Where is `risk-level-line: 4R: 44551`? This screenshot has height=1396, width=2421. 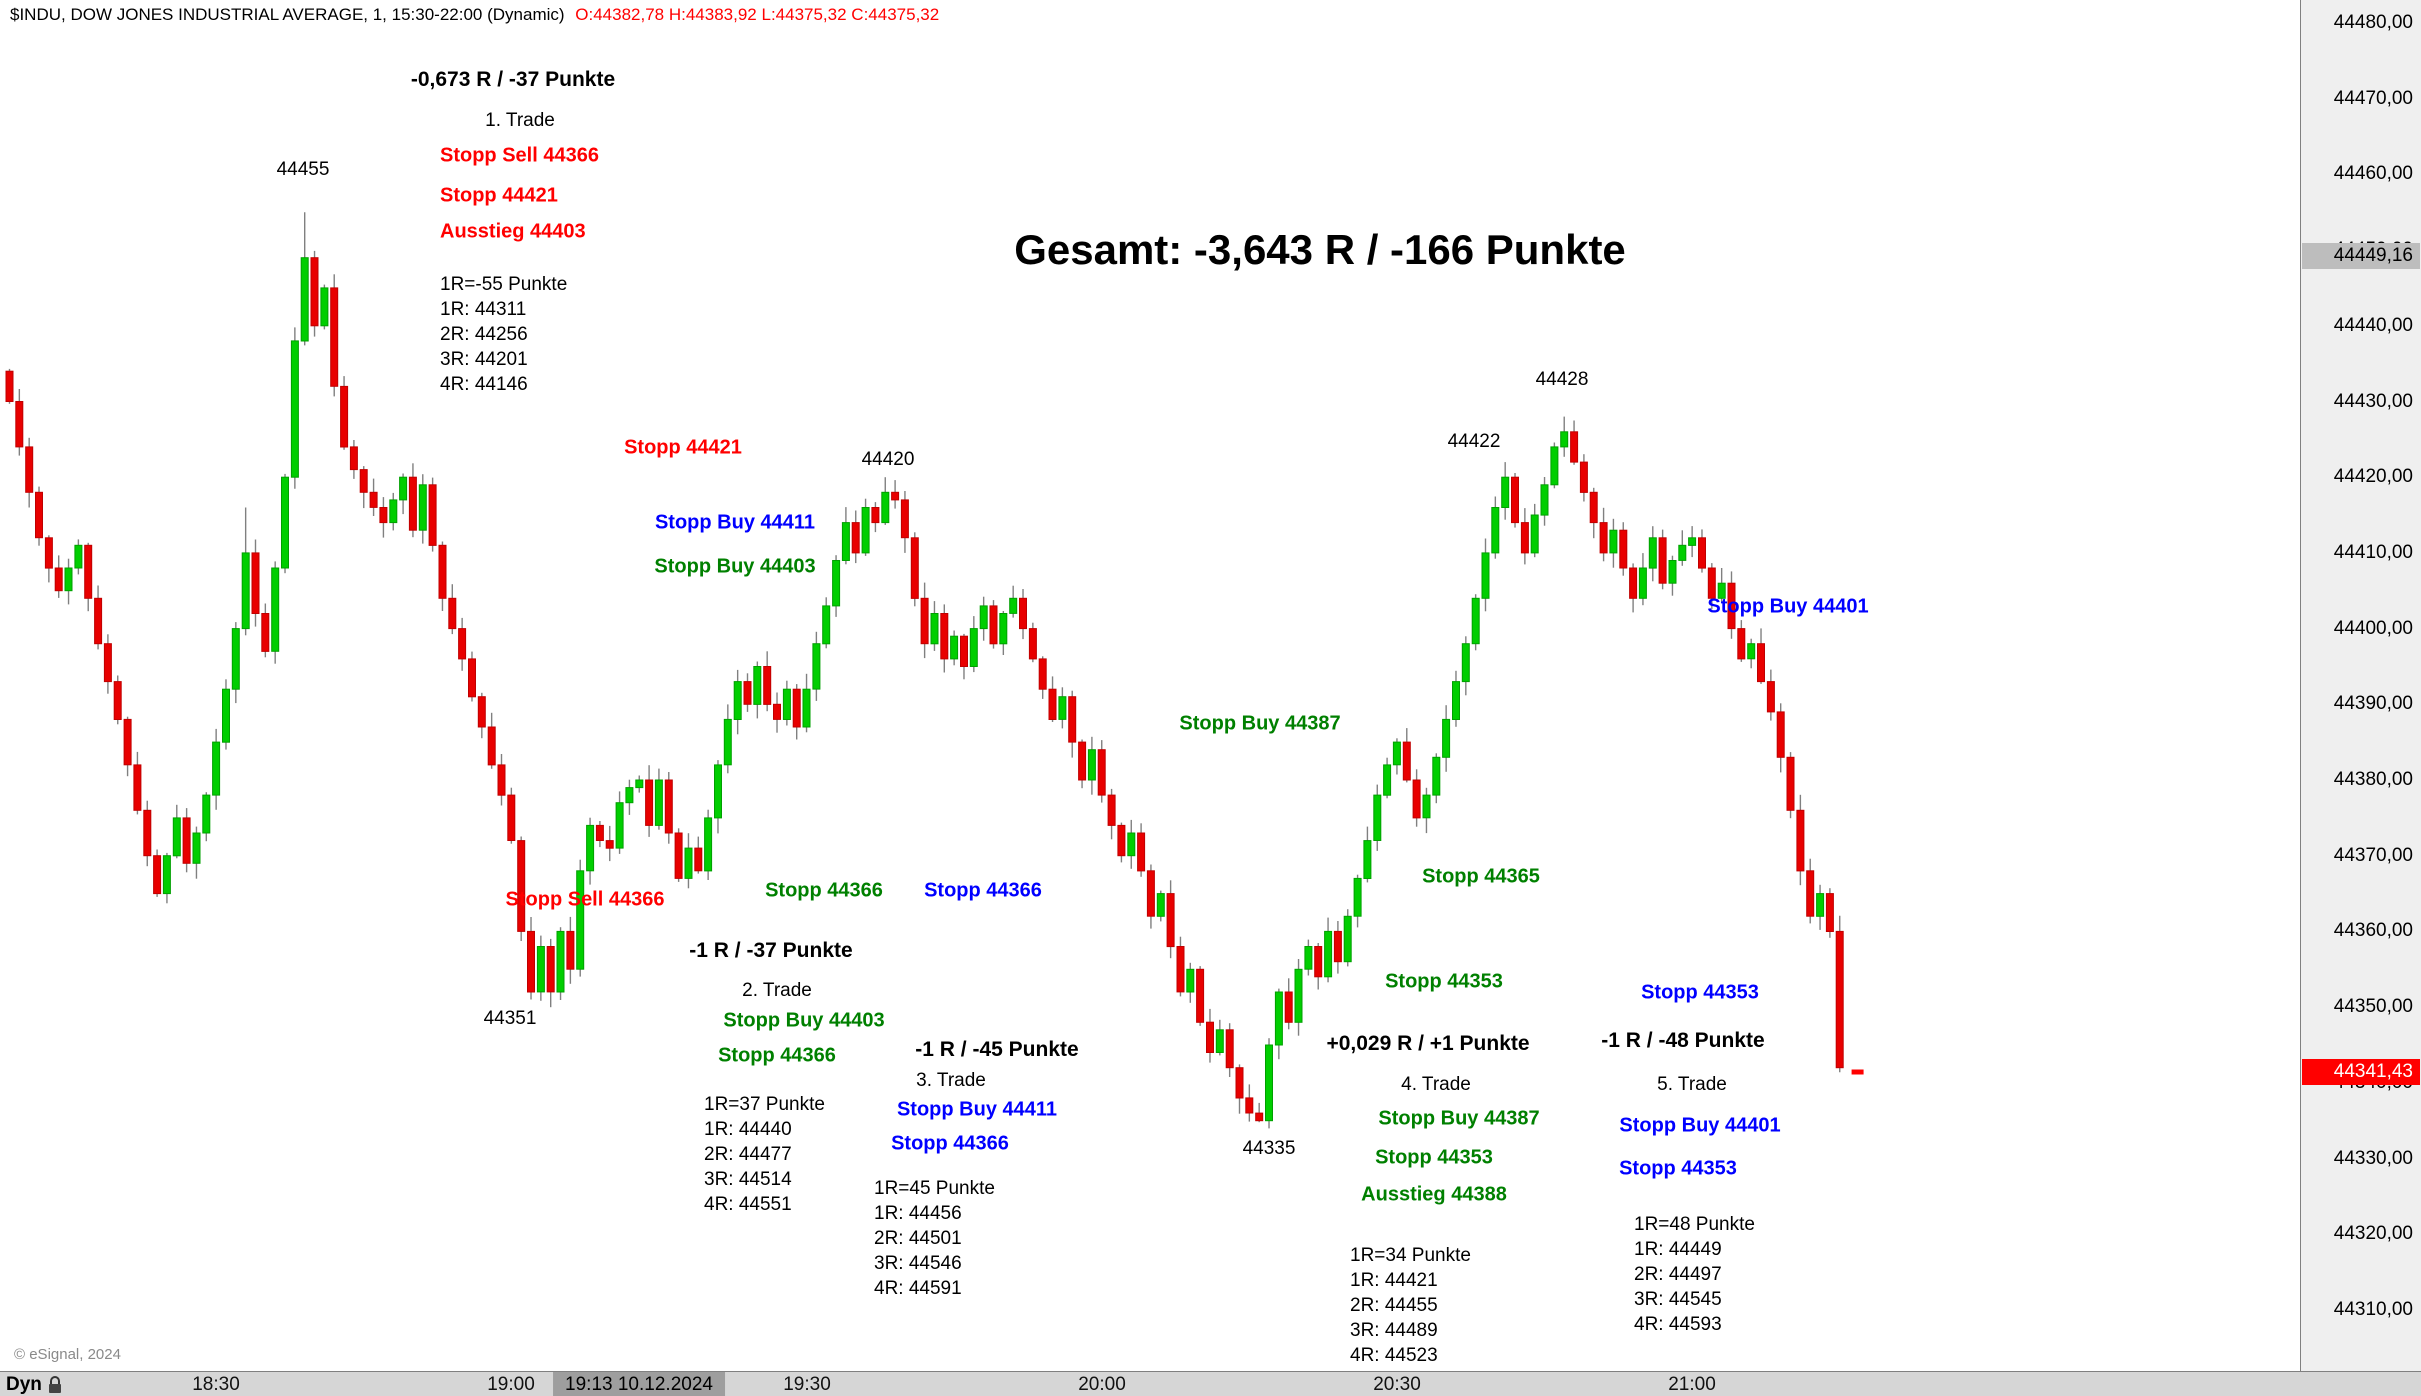
risk-level-line: 4R: 44551 is located at coordinates (748, 1204).